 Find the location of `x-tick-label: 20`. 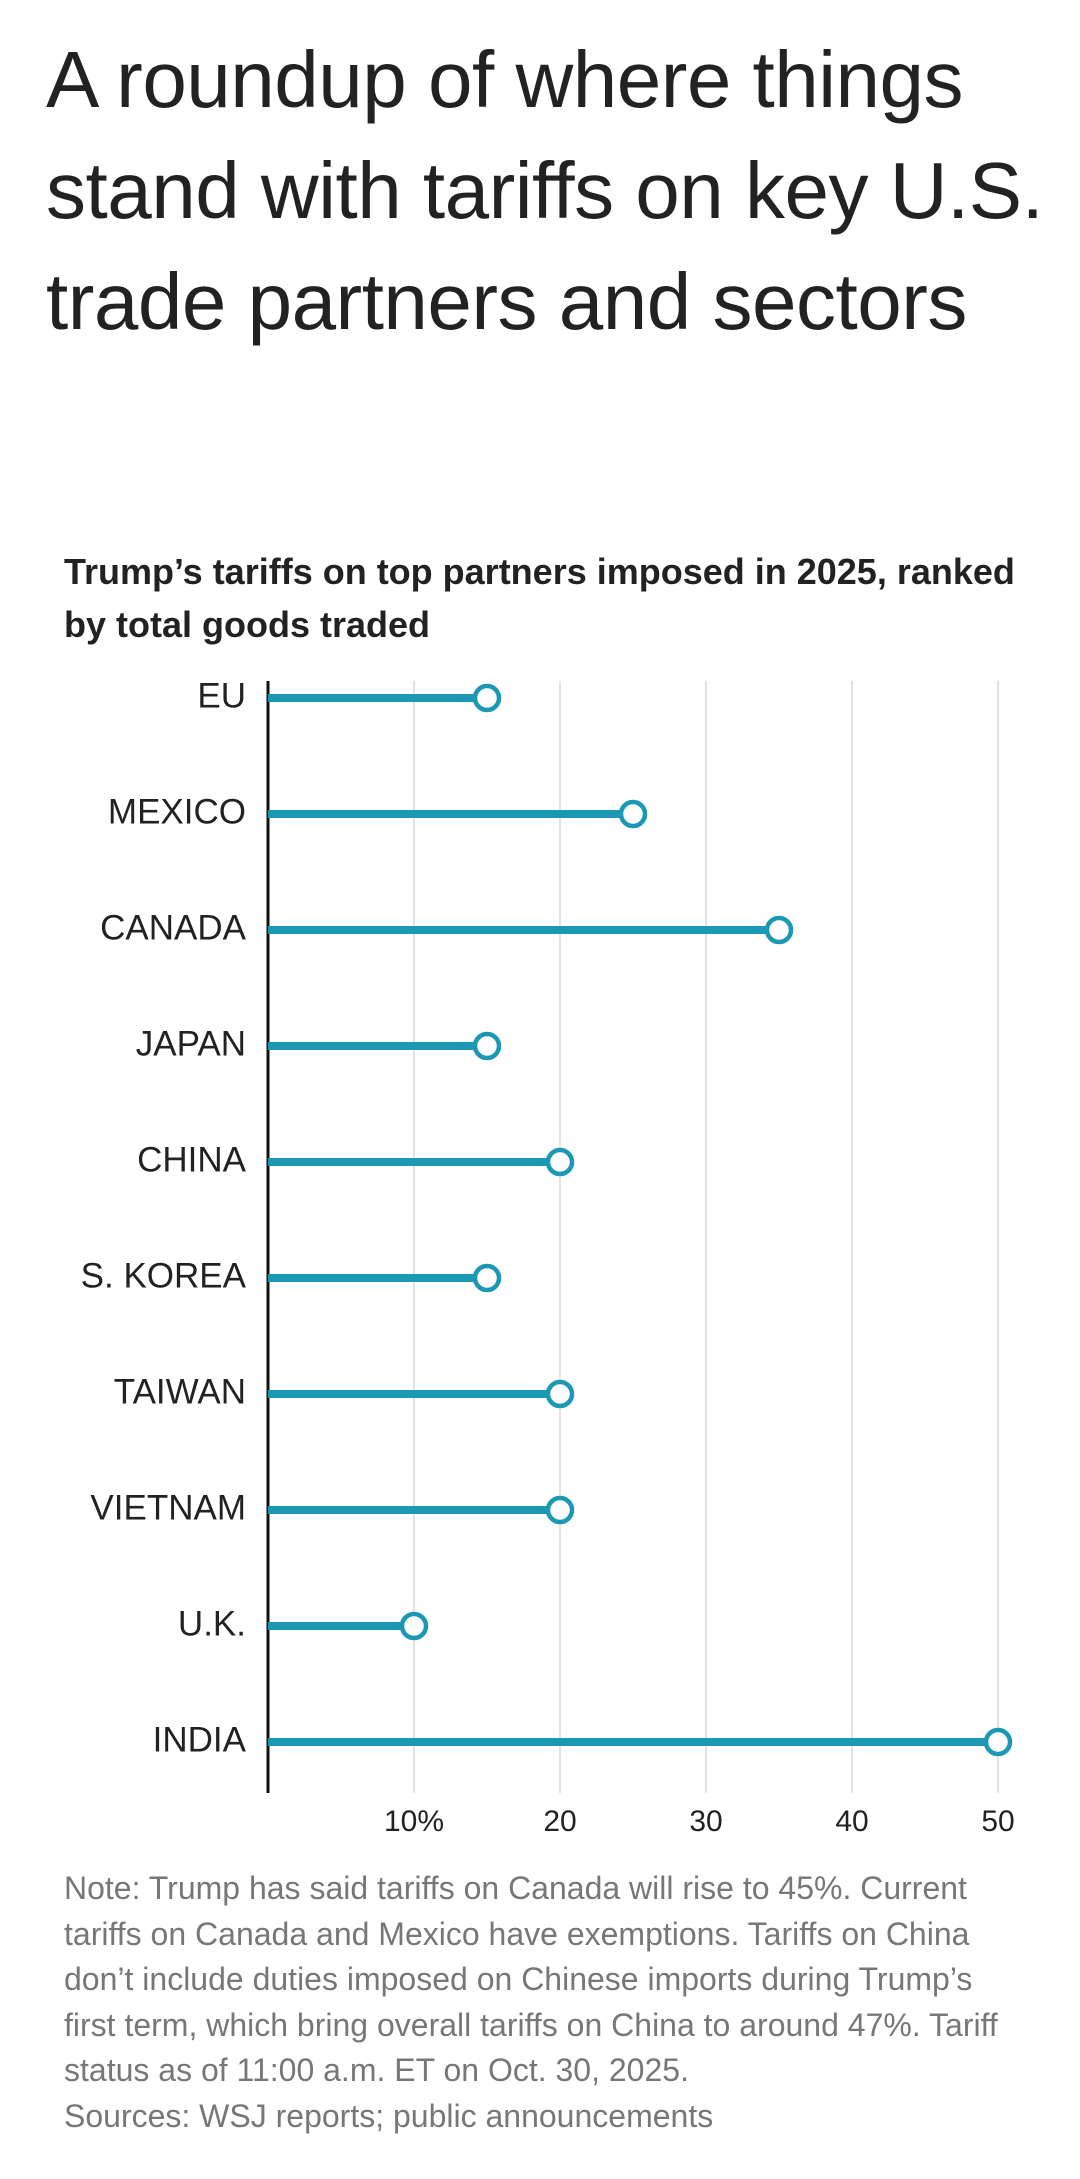

x-tick-label: 20 is located at coordinates (559, 1821).